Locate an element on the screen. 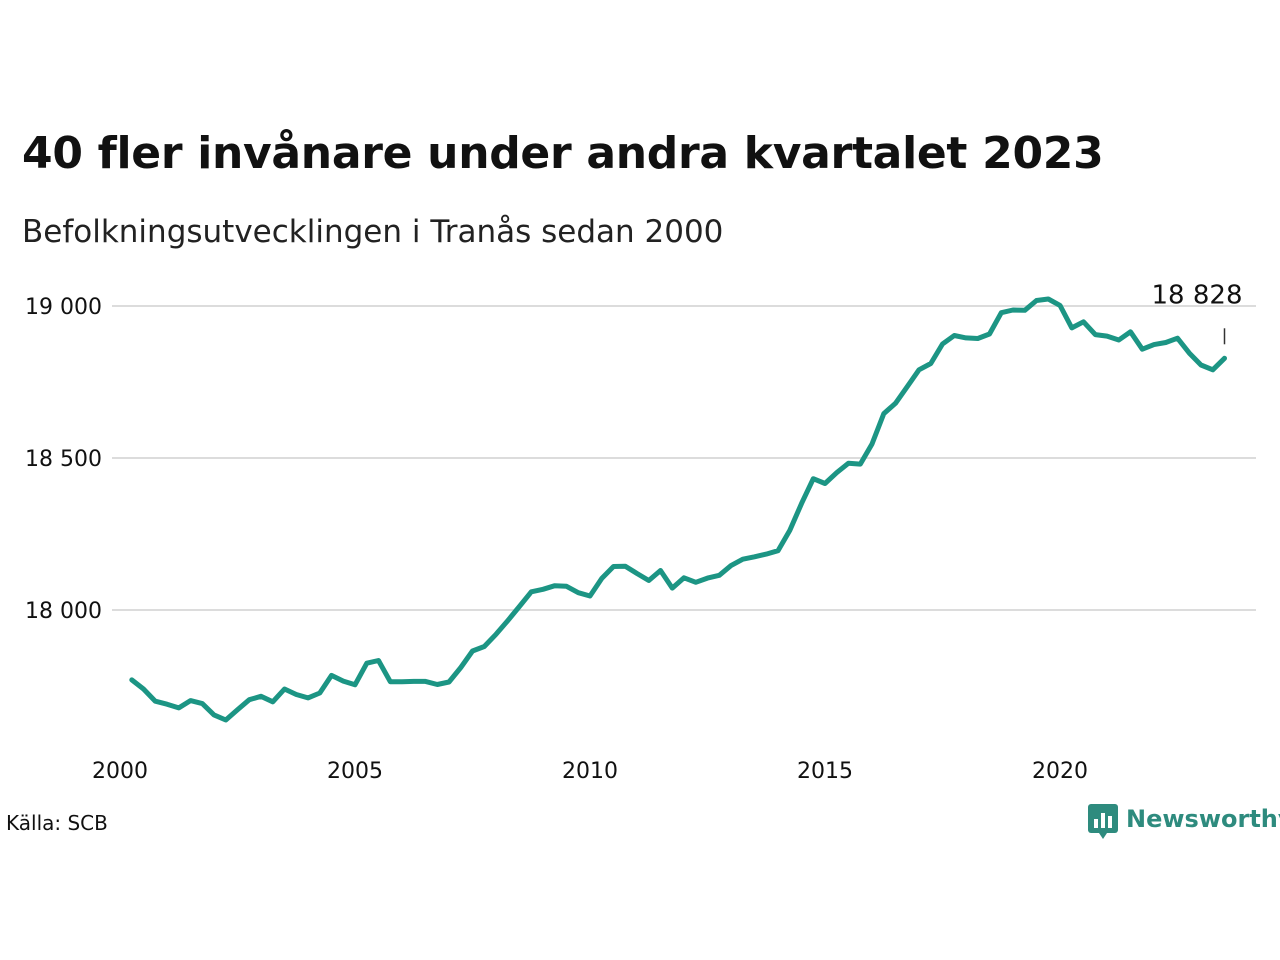 This screenshot has height=960, width=1280. x-tick-label: 2005 is located at coordinates (355, 771).